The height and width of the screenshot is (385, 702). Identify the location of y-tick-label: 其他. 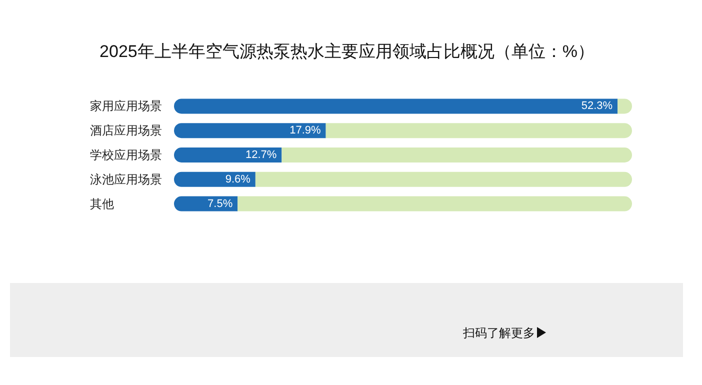
(102, 203).